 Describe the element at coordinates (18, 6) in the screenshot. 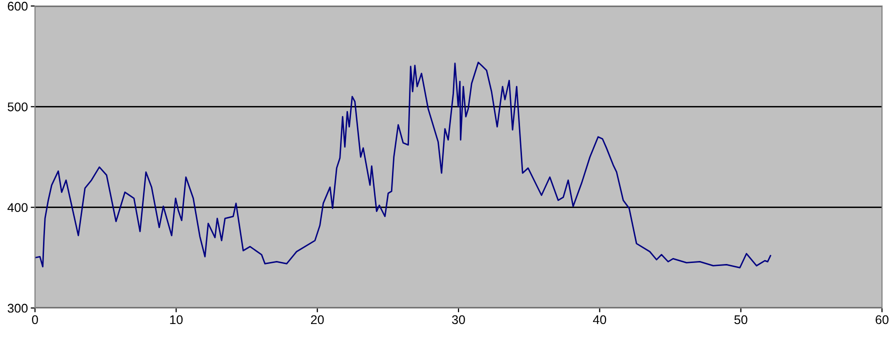

I see `y-tick-label: 600` at that location.